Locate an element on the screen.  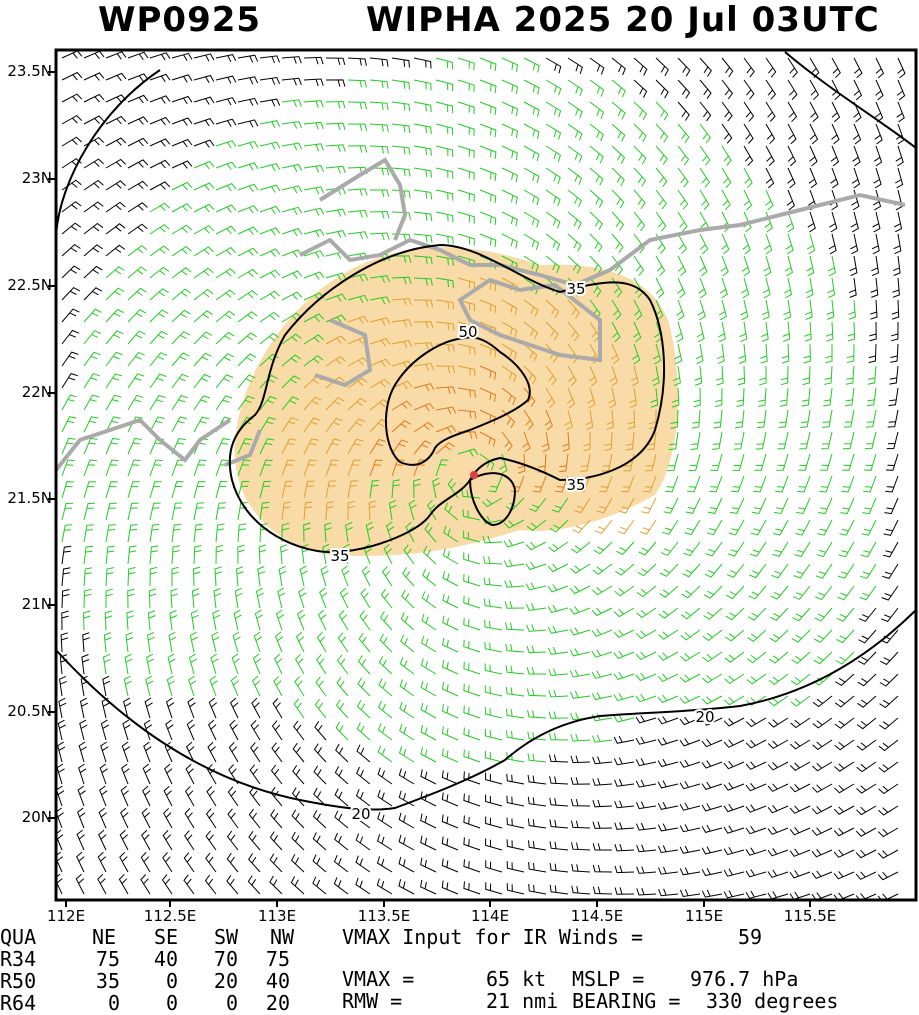
radii-header-qua: QUA is located at coordinates (18, 937).